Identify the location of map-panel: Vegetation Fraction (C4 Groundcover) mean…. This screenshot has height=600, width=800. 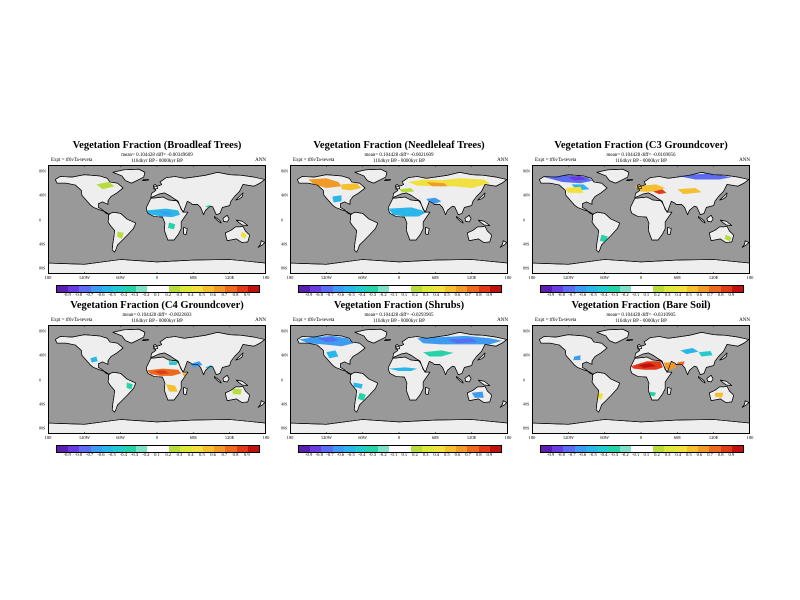
(154, 387).